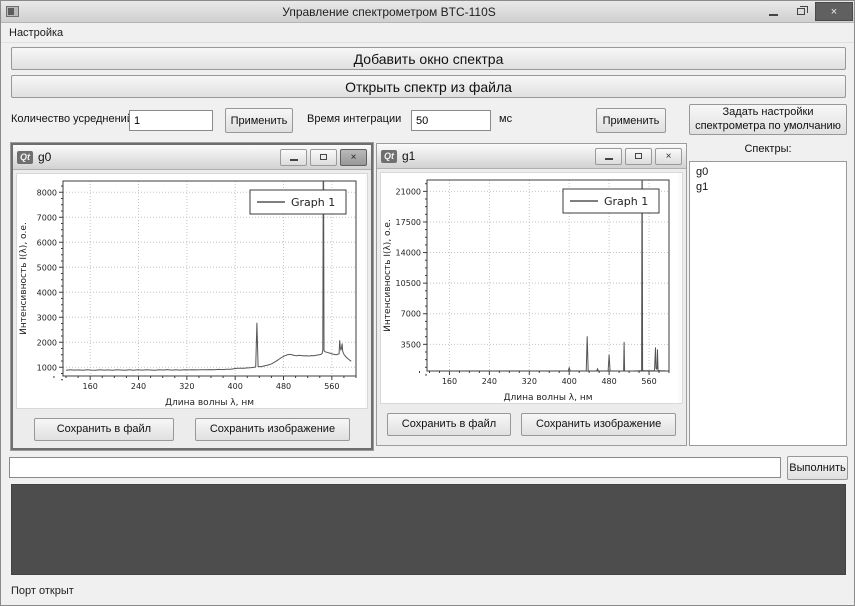 The image size is (855, 606). I want to click on integration-label: Время интеграции, so click(354, 119).